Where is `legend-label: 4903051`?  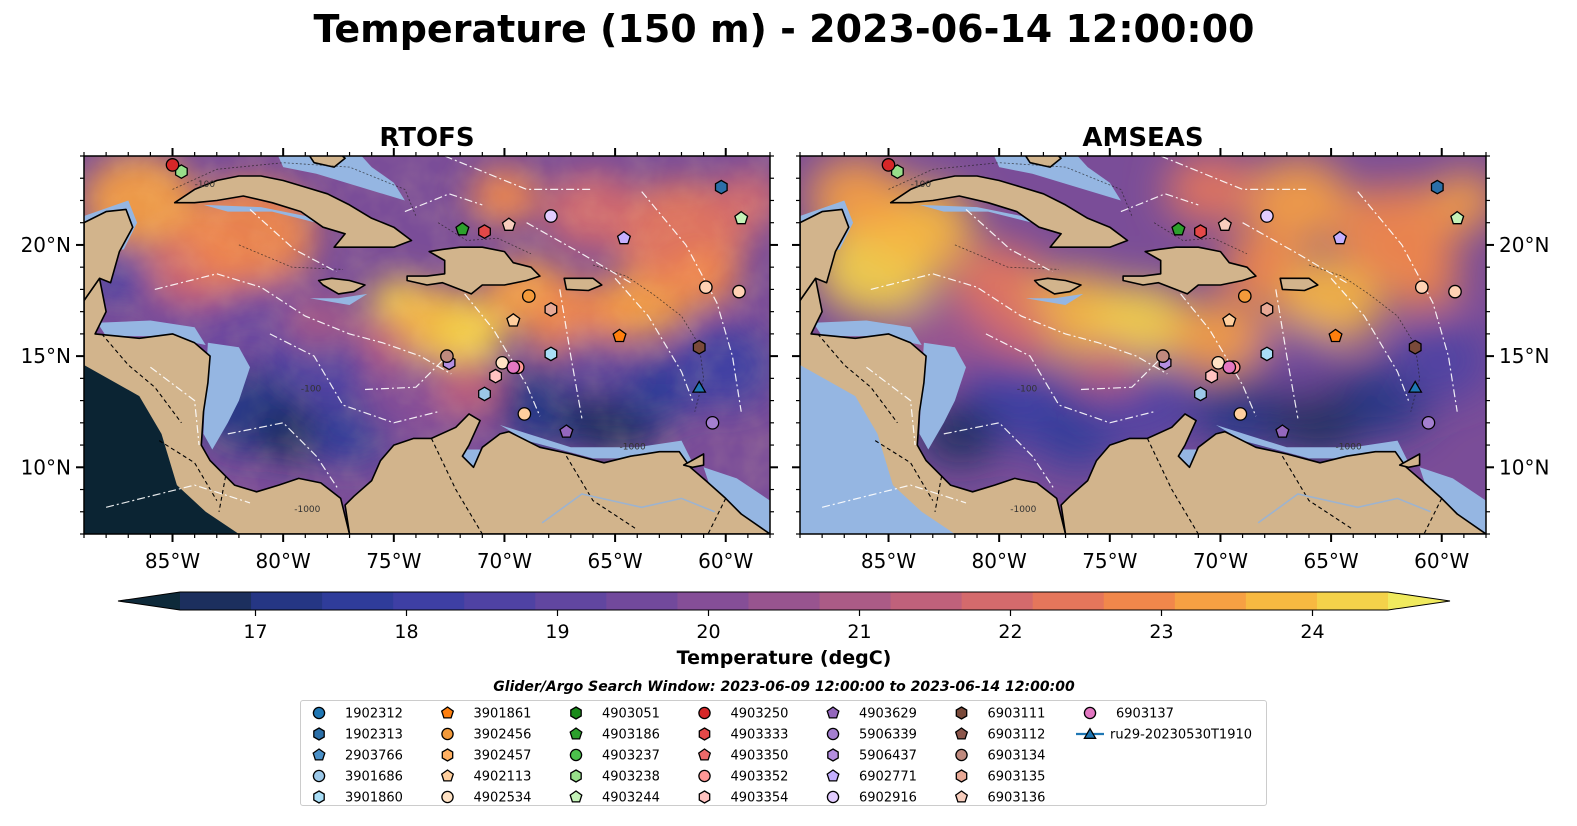 legend-label: 4903051 is located at coordinates (631, 714).